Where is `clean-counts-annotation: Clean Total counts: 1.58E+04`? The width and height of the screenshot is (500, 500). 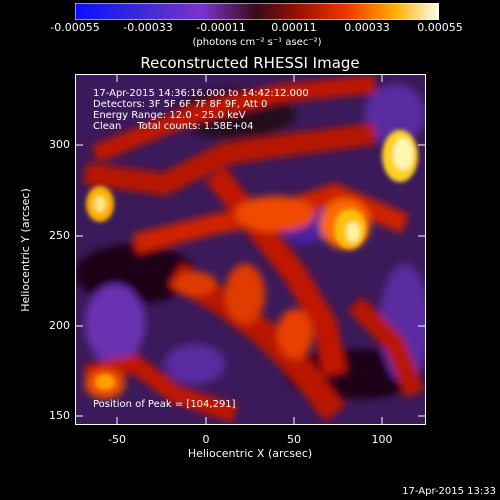 clean-counts-annotation: Clean Total counts: 1.58E+04 is located at coordinates (173, 126).